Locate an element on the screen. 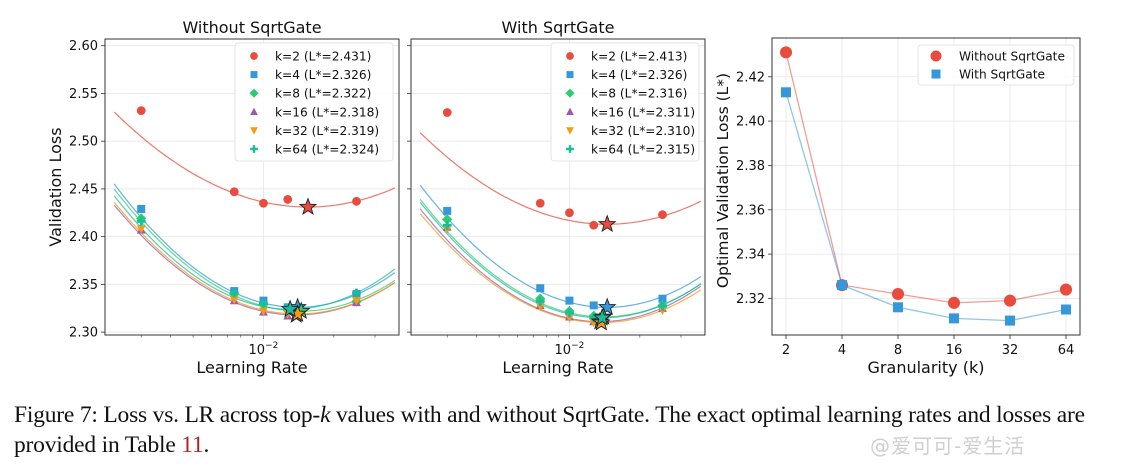  legend-box is located at coordinates (314, 102).